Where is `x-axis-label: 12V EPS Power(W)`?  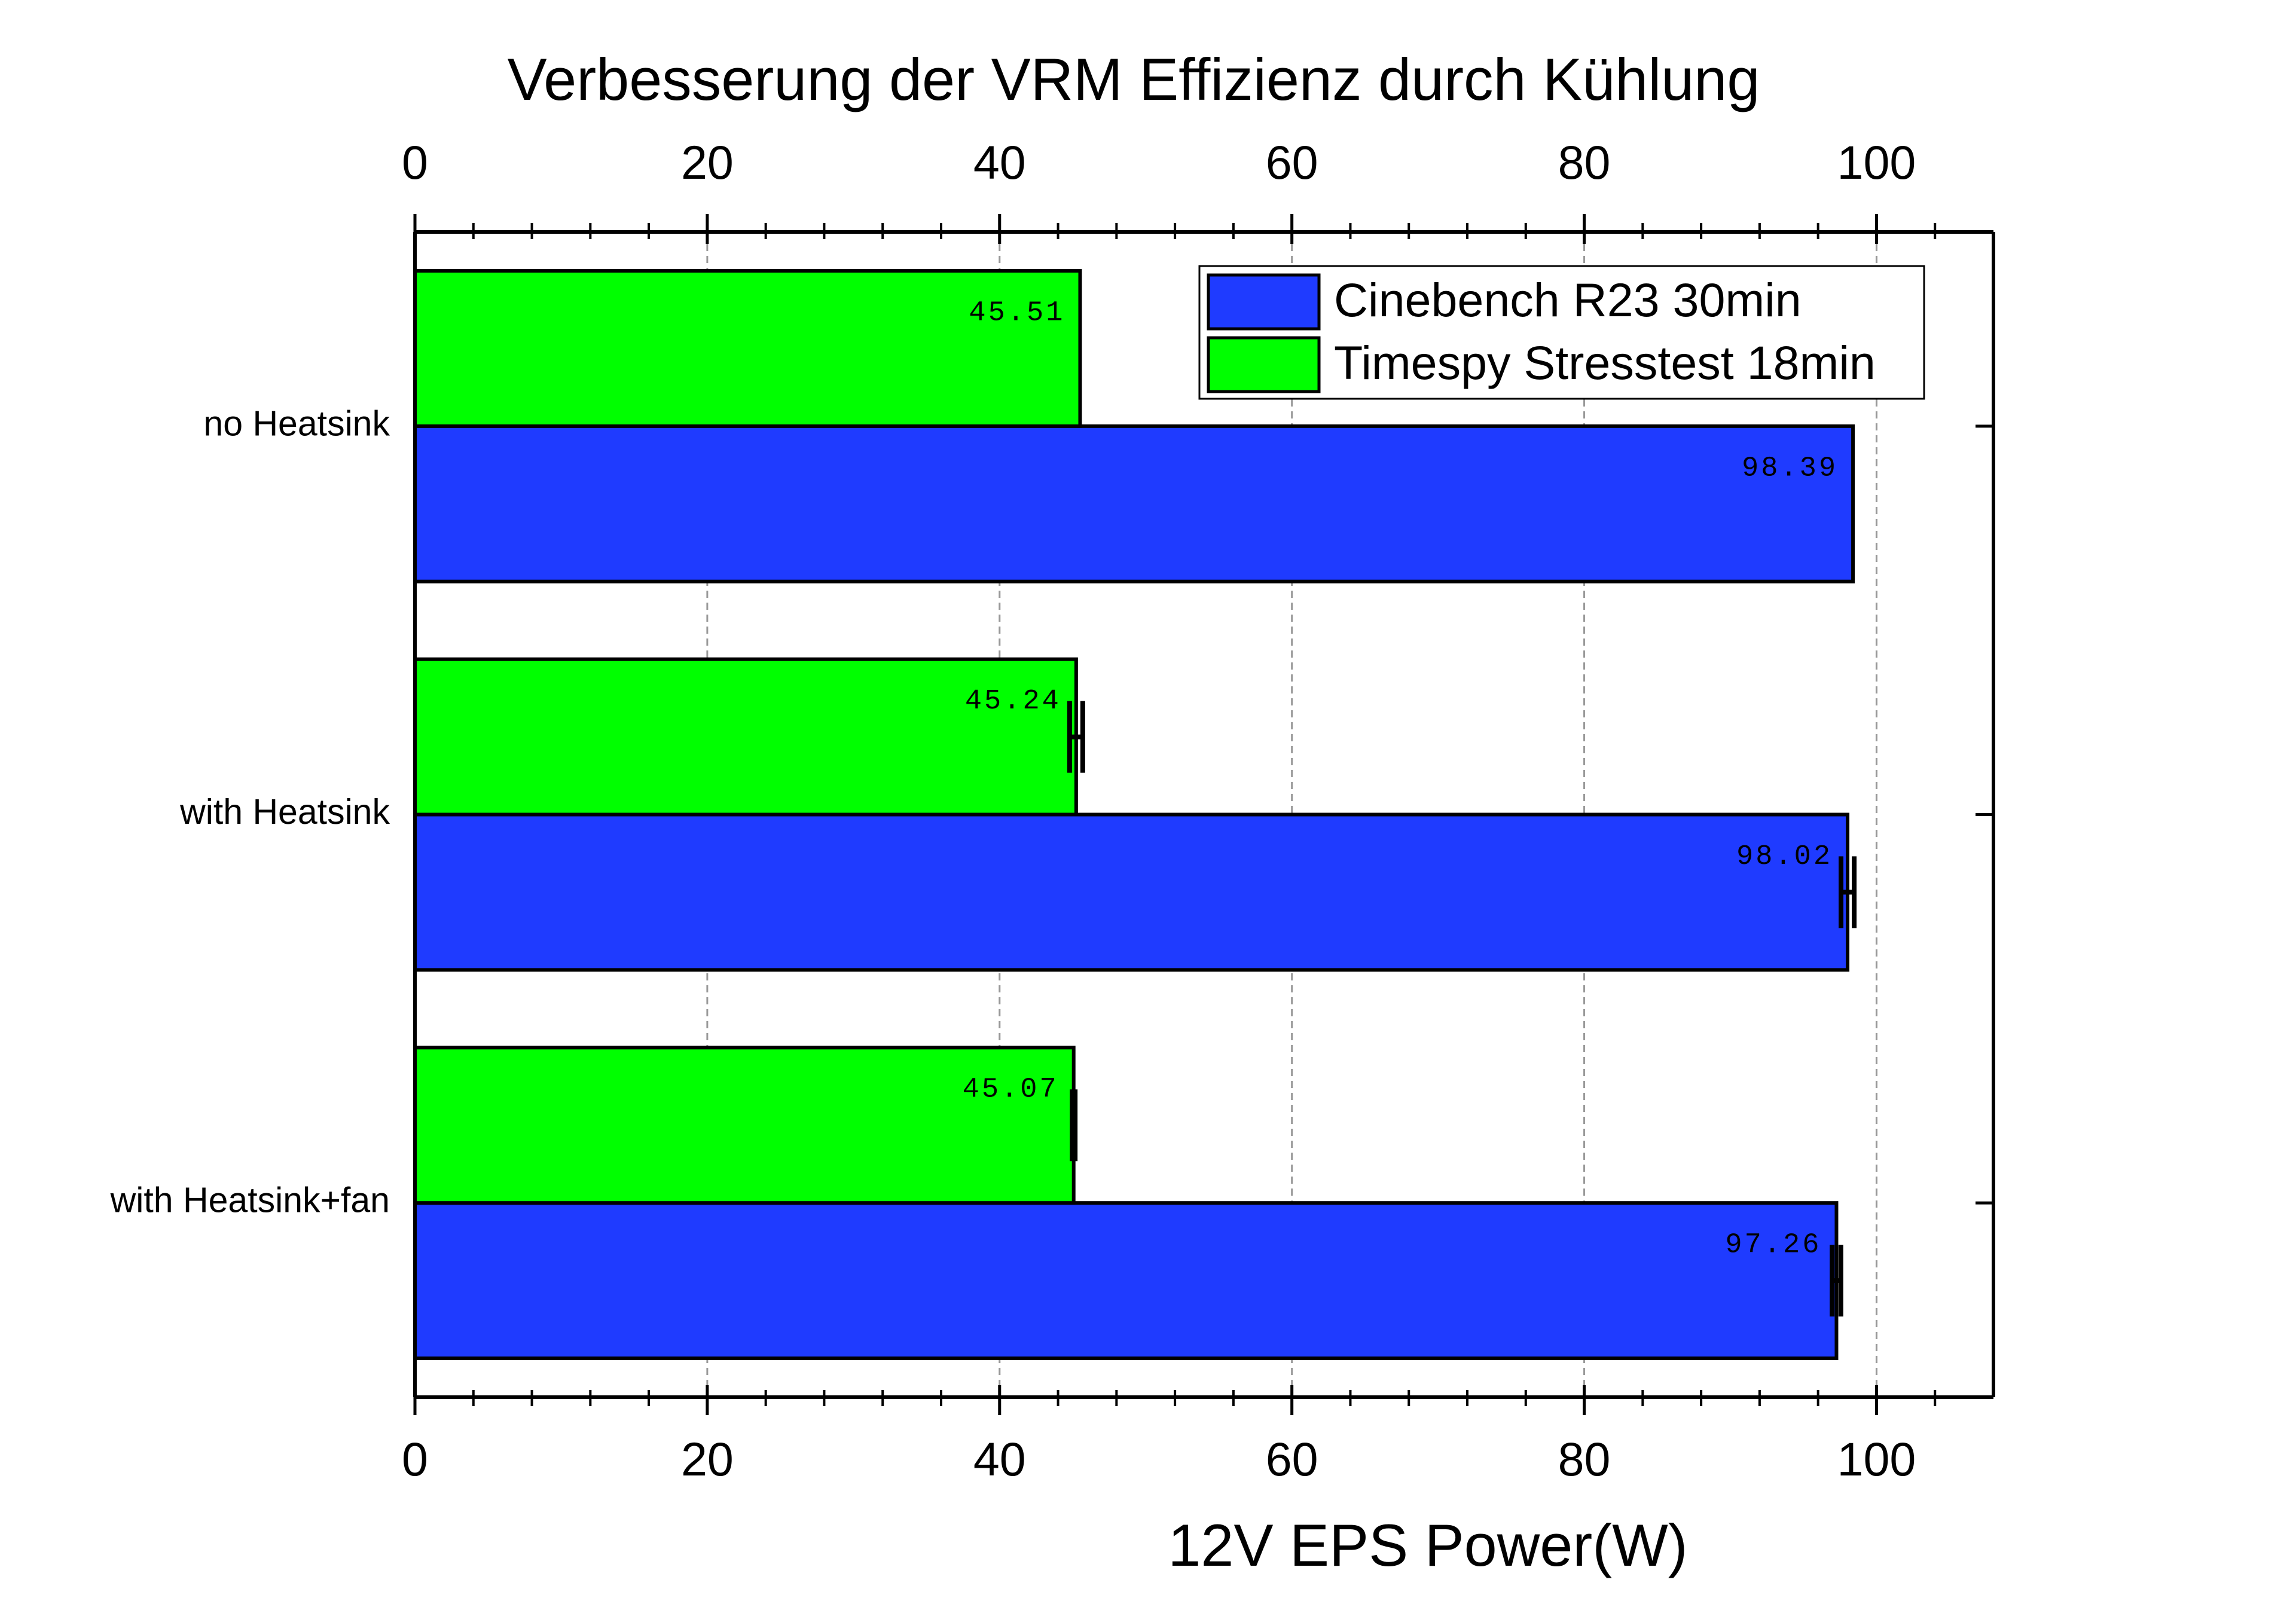 x-axis-label: 12V EPS Power(W) is located at coordinates (1427, 1545).